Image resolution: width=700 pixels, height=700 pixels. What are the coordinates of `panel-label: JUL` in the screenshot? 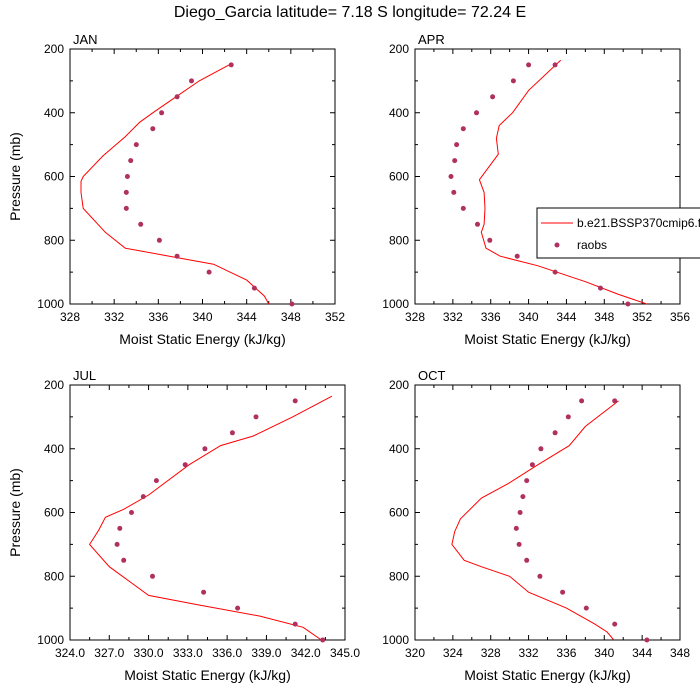 It's located at (84, 375).